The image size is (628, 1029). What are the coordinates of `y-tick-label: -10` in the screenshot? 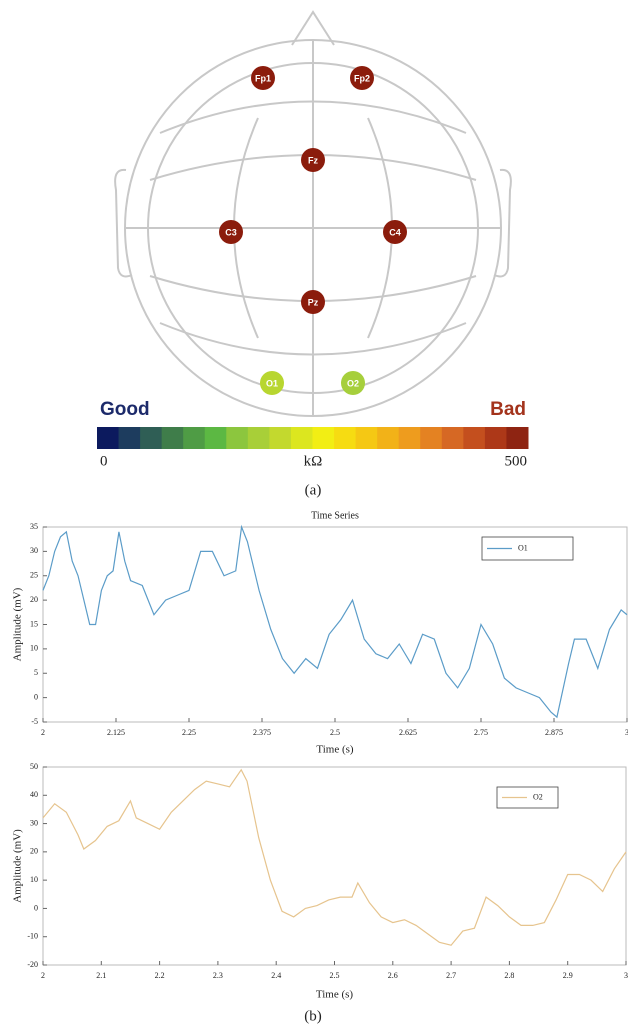 It's located at (32, 936).